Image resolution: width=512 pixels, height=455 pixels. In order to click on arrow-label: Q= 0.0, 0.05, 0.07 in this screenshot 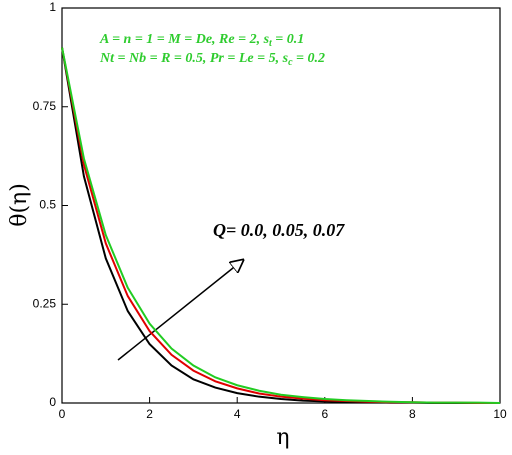, I will do `click(279, 230)`.